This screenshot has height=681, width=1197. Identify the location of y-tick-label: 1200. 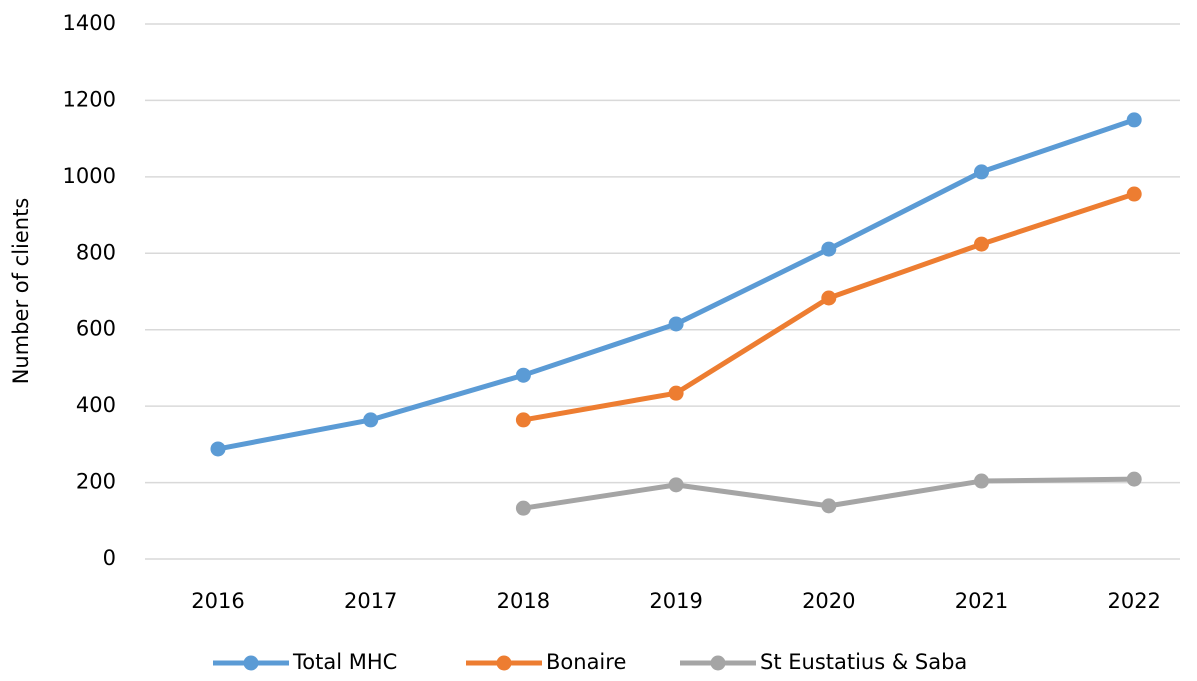
(89, 99).